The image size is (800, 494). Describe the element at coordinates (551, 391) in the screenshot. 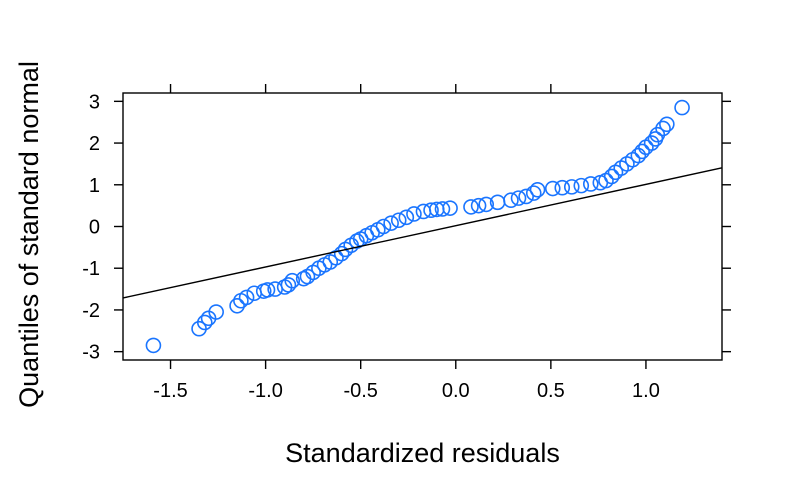

I see `x-tick-label: 0.5` at that location.